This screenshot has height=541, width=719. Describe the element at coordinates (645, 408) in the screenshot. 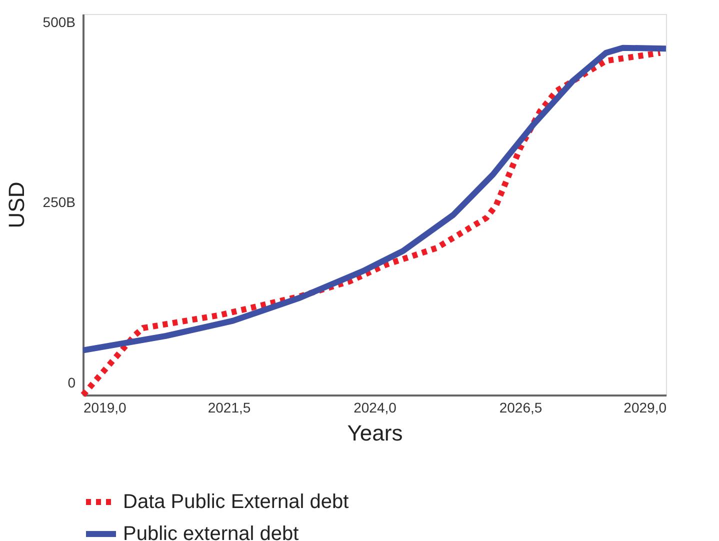

I see `x-tick-label: 2029,0` at that location.